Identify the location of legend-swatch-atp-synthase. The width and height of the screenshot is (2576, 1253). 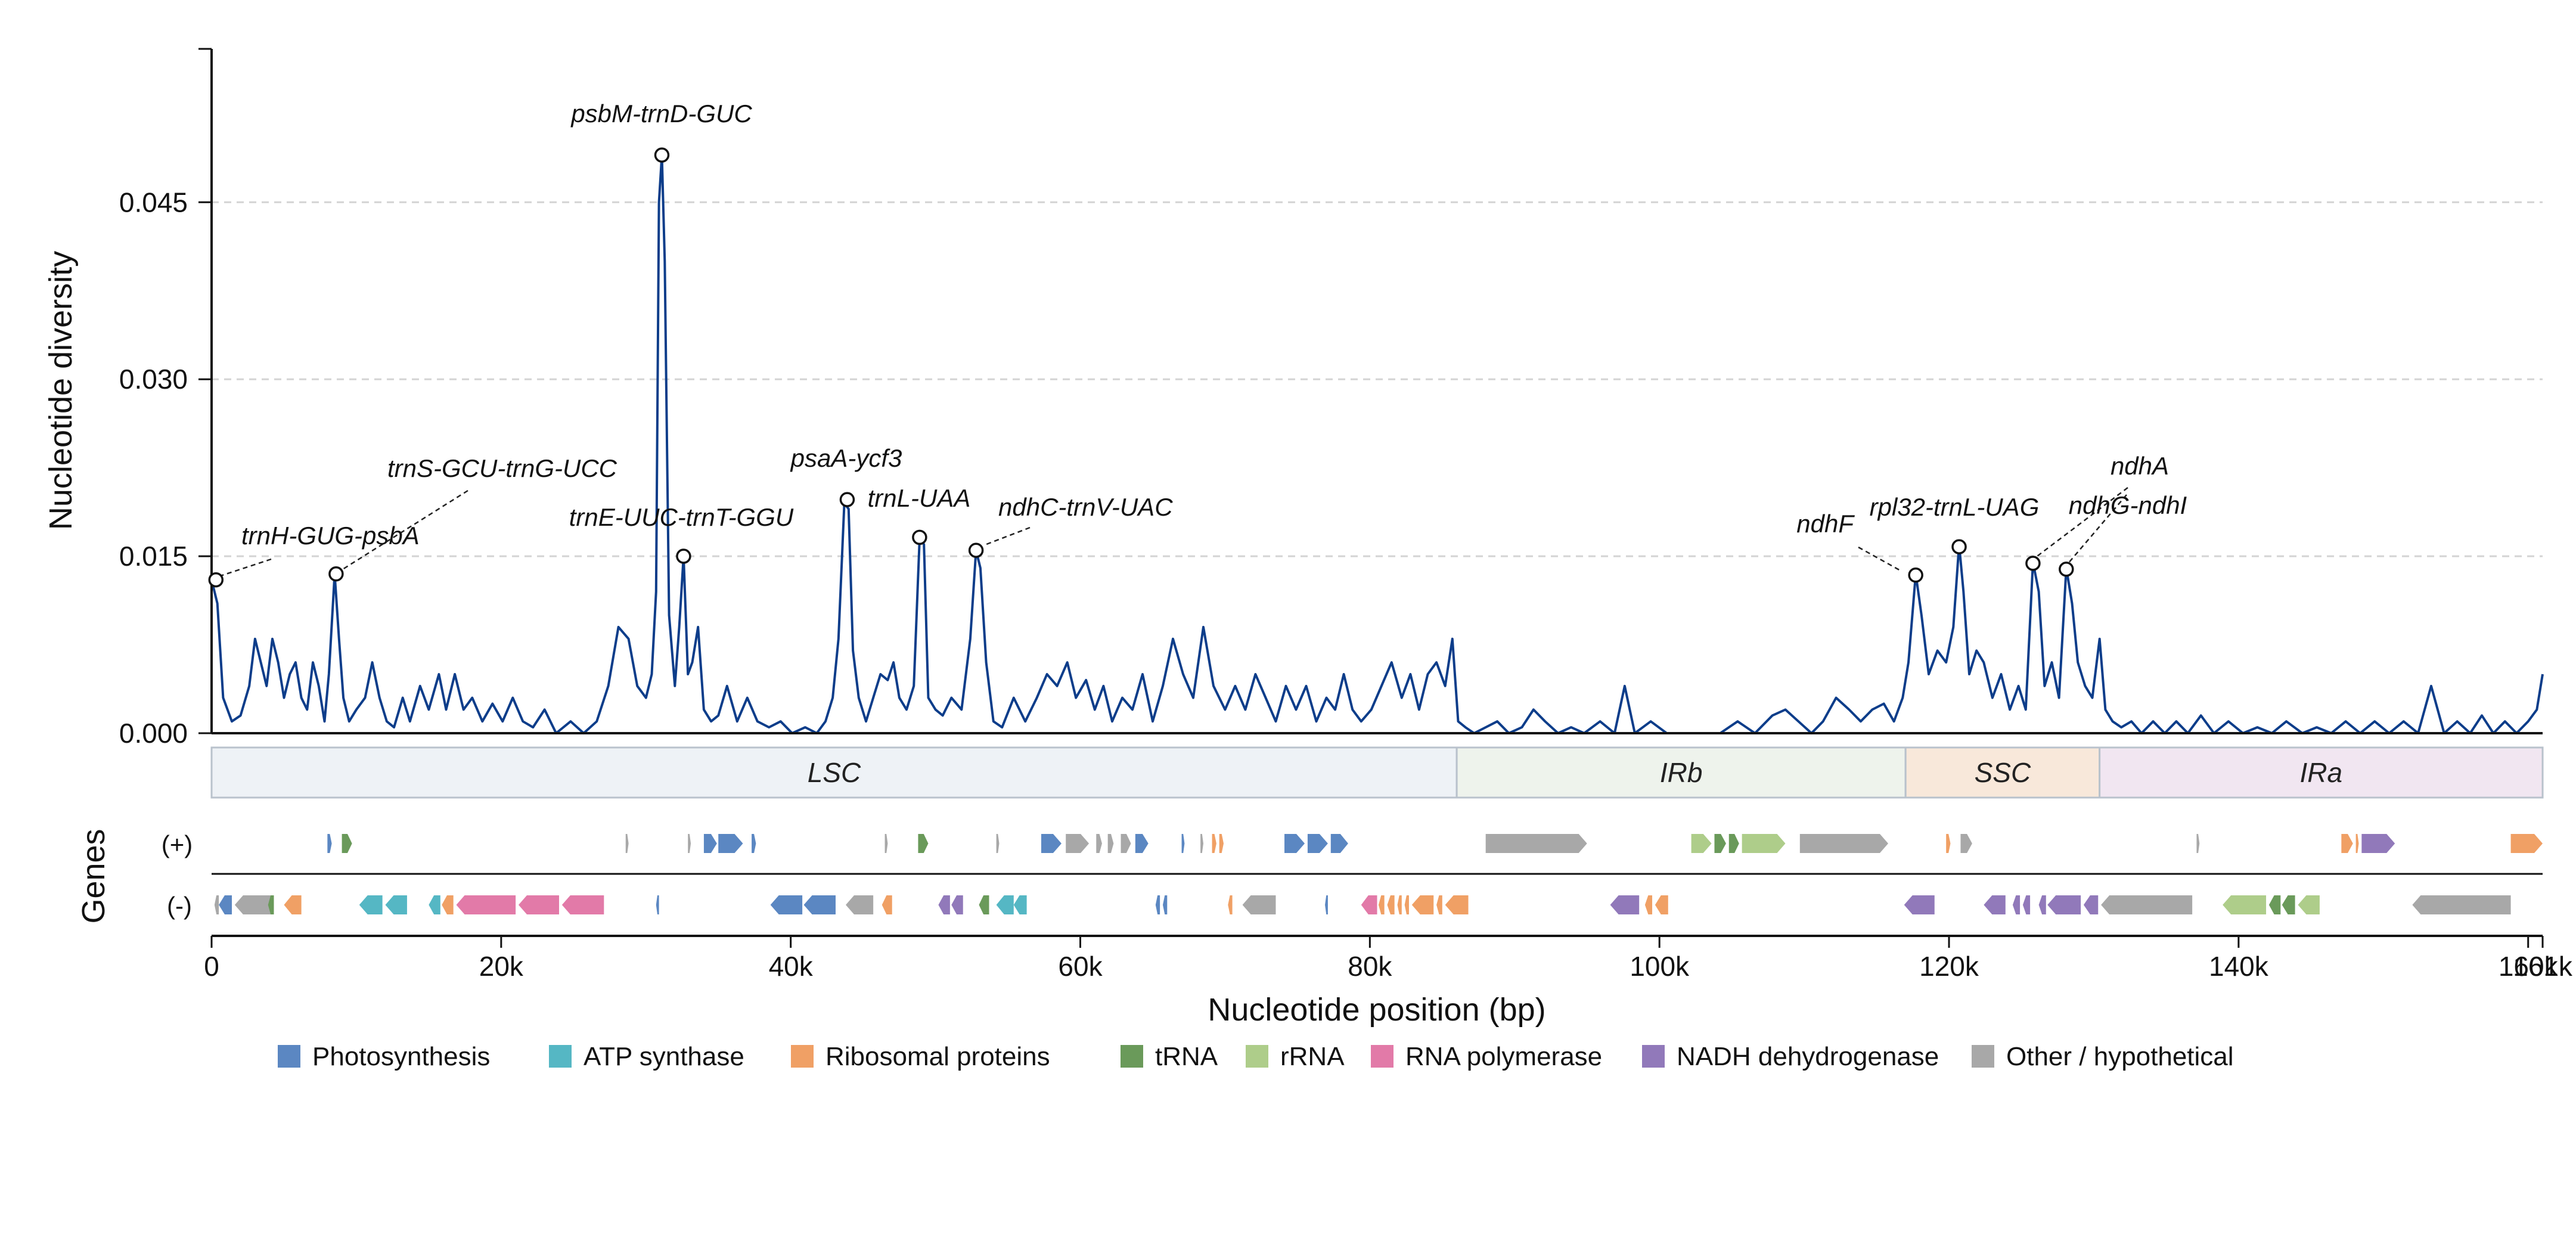
(561, 1056).